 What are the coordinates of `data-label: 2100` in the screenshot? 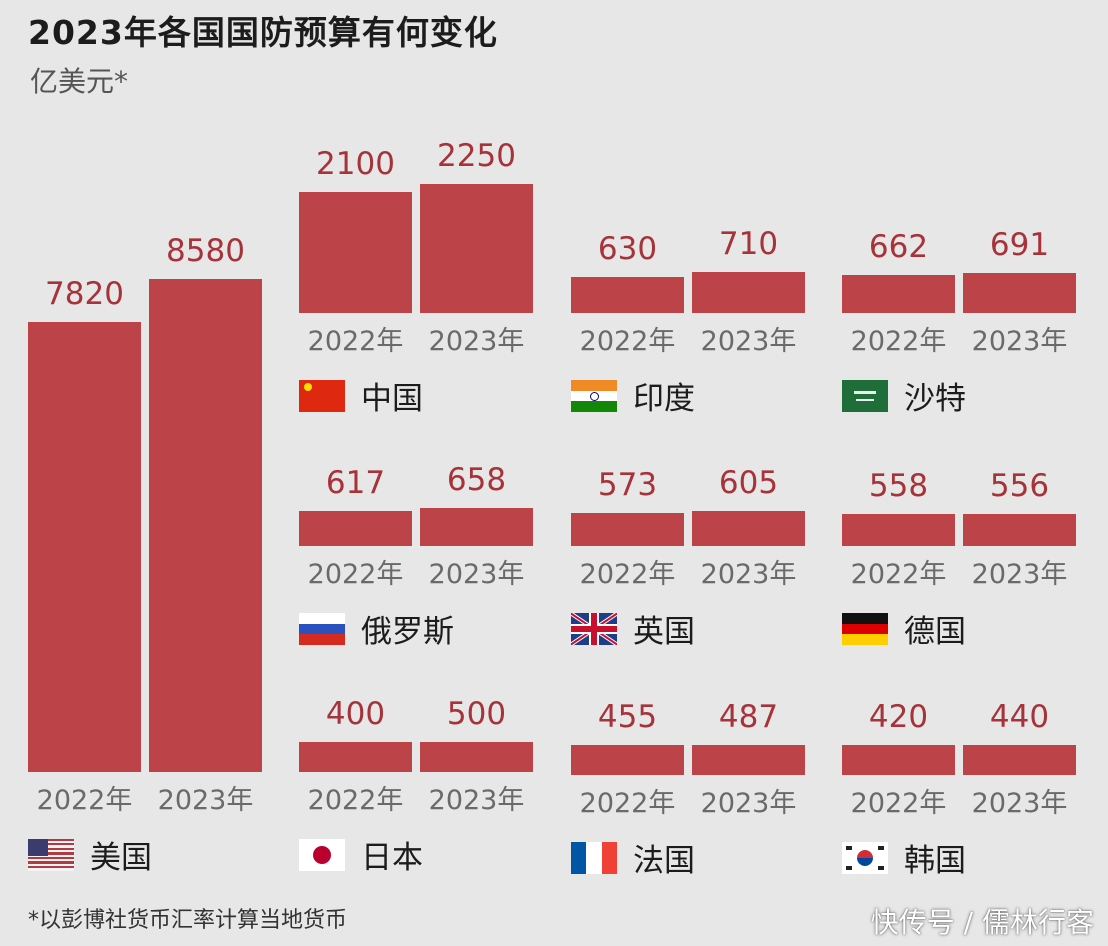 It's located at (355, 164).